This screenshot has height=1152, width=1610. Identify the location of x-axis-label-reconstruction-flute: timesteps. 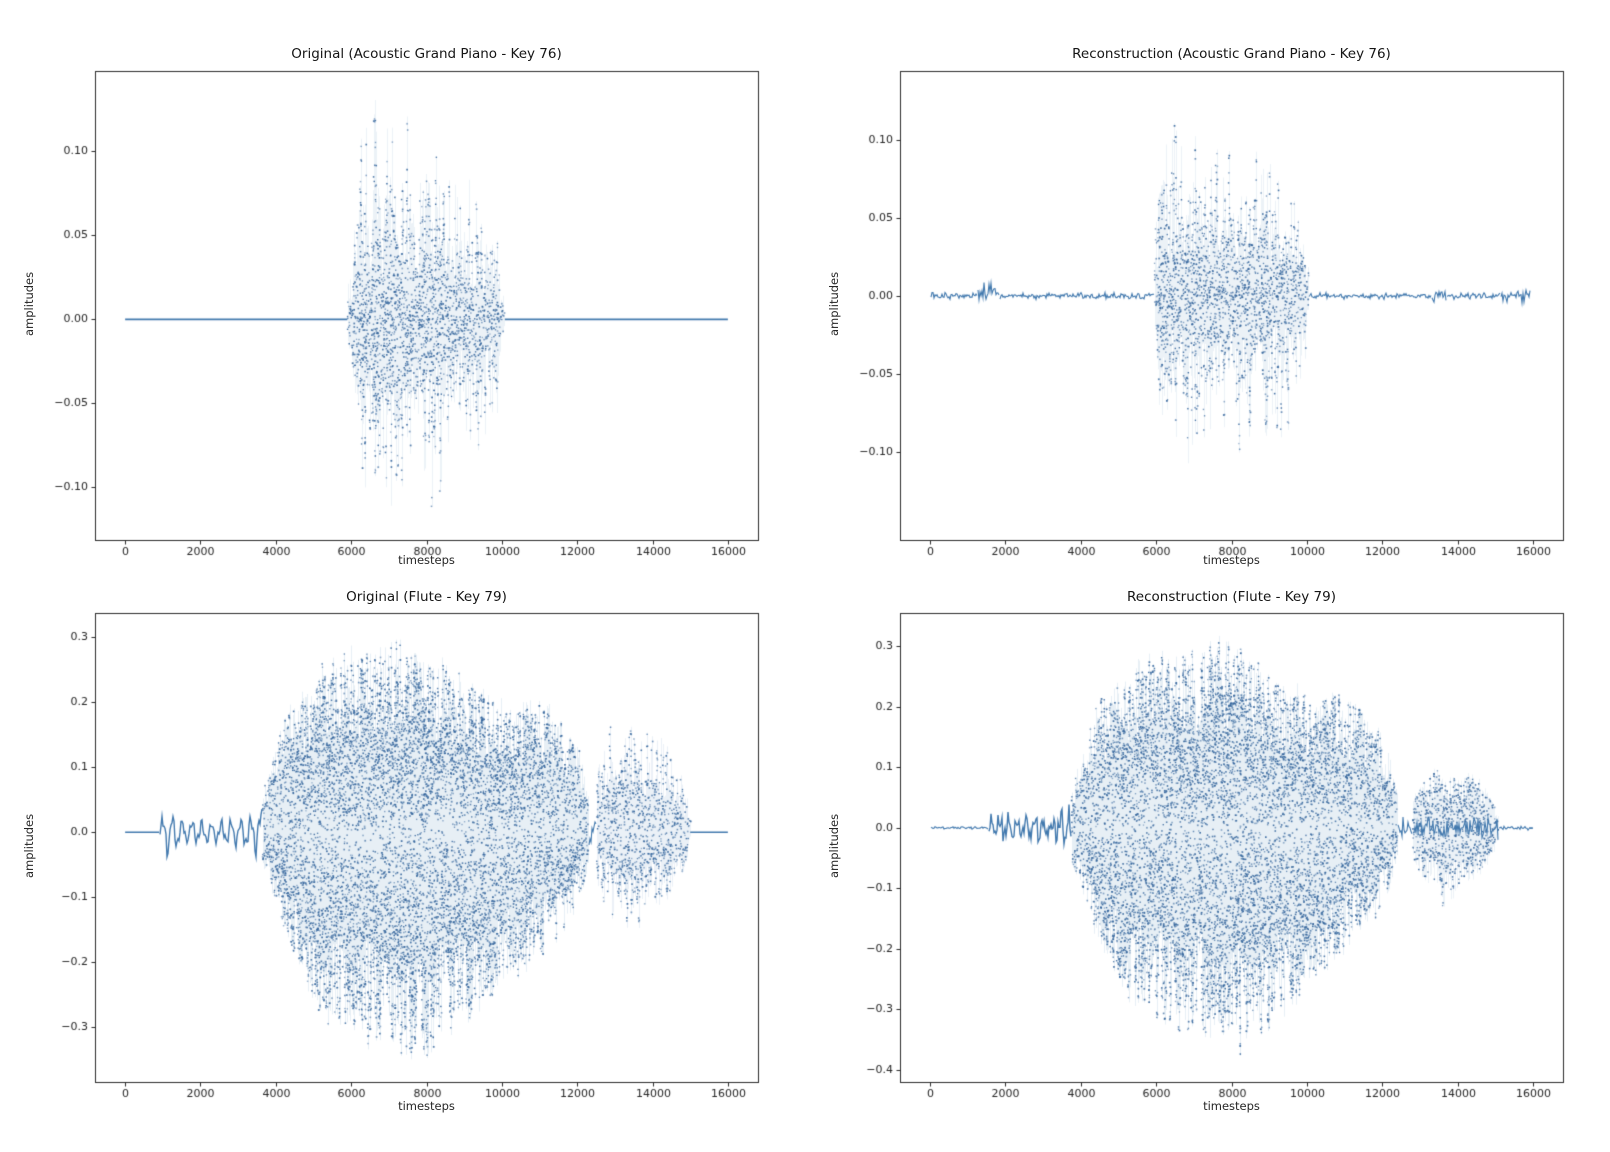
(1231, 1106).